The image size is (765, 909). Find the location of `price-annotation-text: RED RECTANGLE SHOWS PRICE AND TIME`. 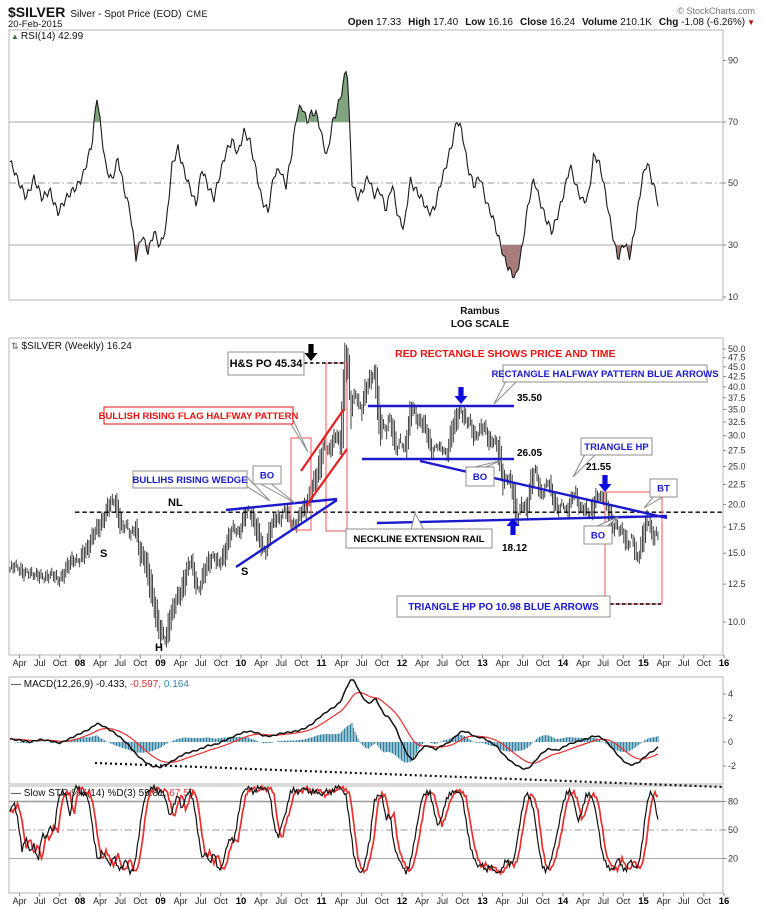

price-annotation-text: RED RECTANGLE SHOWS PRICE AND TIME is located at coordinates (505, 354).